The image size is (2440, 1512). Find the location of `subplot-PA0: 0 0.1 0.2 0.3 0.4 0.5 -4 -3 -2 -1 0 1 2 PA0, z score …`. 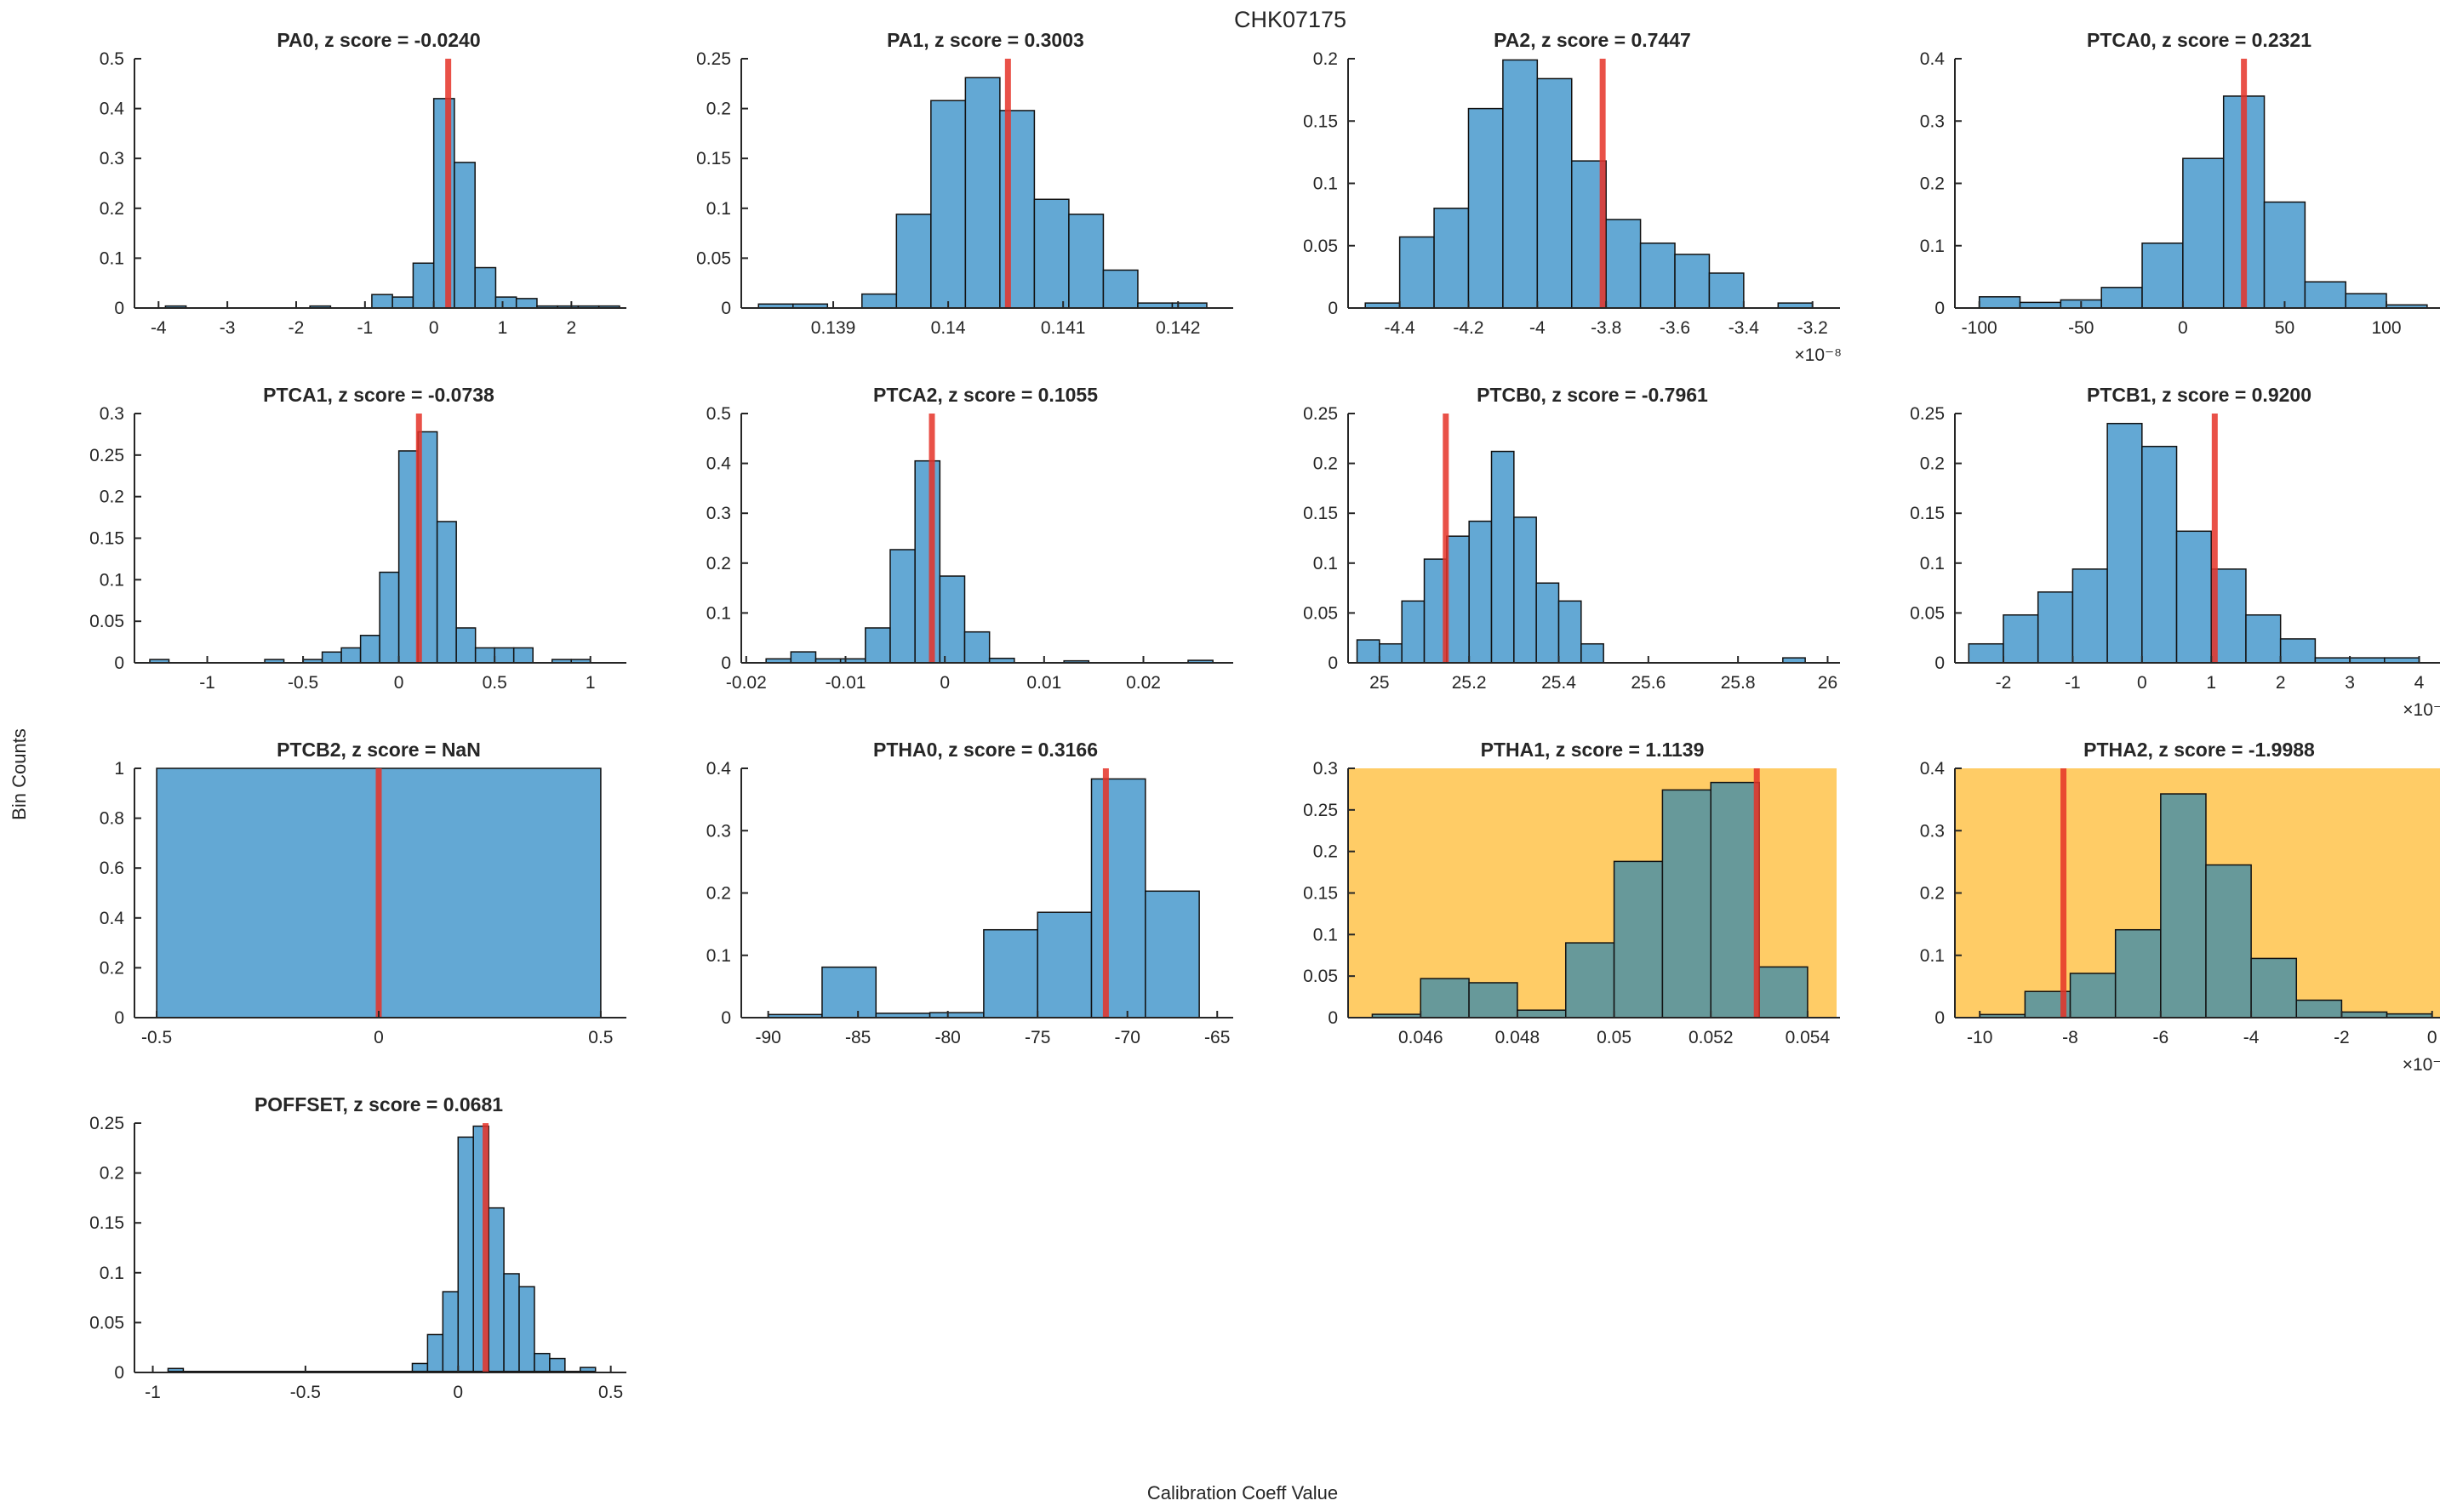

subplot-PA0: 0 0.1 0.2 0.3 0.4 0.5 -4 -3 -2 -1 0 1 2 PA0, z score … is located at coordinates (363, 183).